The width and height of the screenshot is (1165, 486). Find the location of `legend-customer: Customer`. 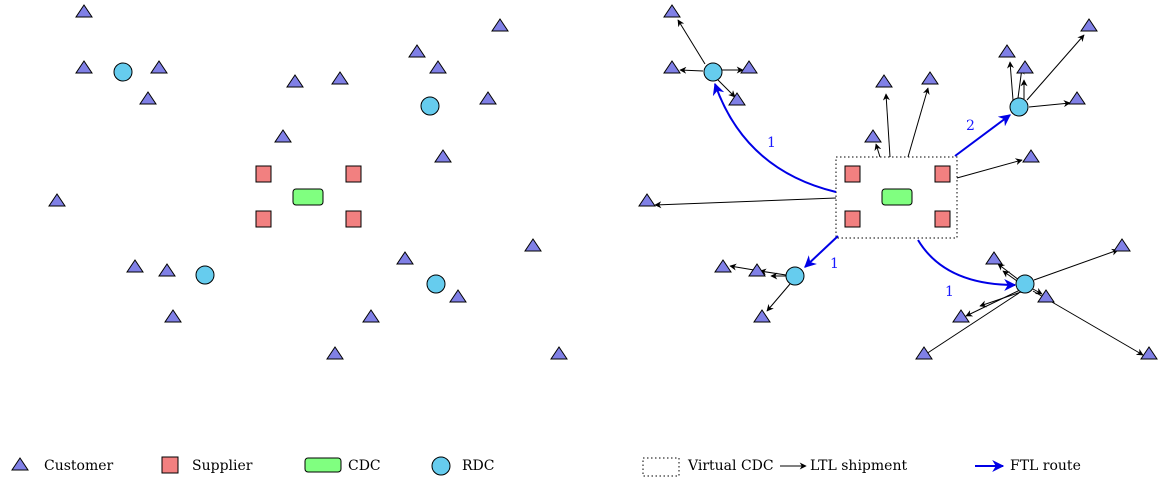

legend-customer: Customer is located at coordinates (62, 465).